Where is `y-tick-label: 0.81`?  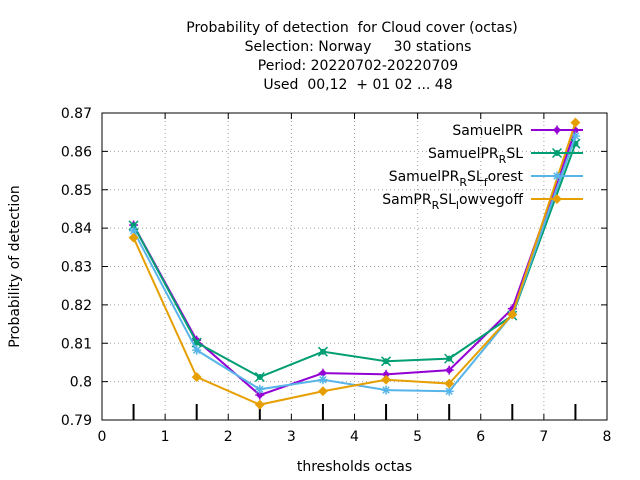
y-tick-label: 0.81 is located at coordinates (76, 344).